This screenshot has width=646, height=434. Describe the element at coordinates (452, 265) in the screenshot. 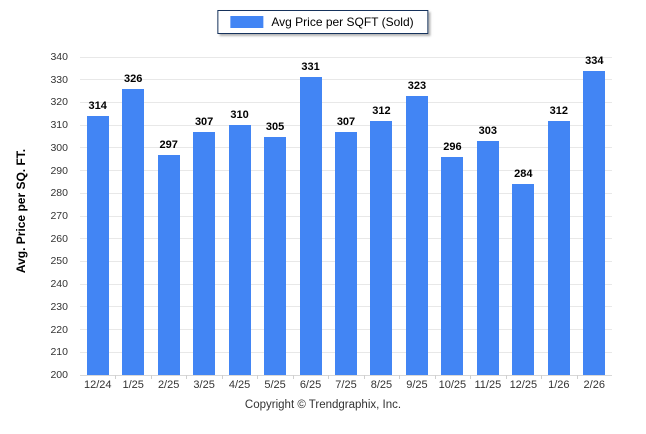

I see `bar-10/25` at that location.